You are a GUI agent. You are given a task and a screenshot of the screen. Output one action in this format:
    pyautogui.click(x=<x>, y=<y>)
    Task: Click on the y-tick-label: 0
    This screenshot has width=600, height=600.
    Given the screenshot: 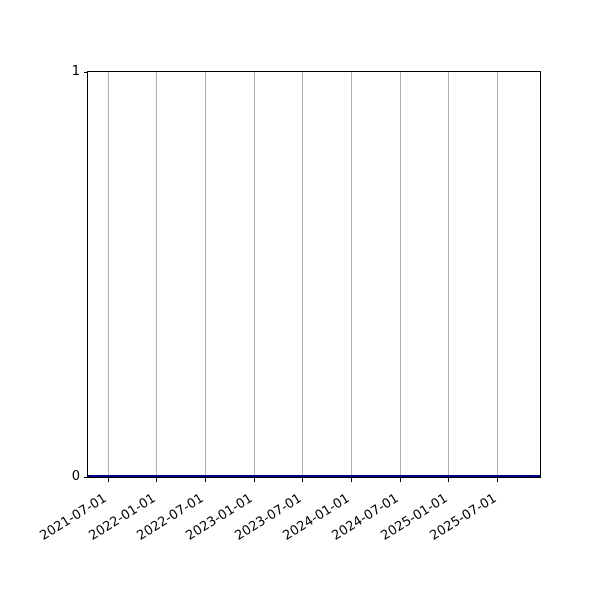 What is the action you would take?
    pyautogui.click(x=75, y=476)
    